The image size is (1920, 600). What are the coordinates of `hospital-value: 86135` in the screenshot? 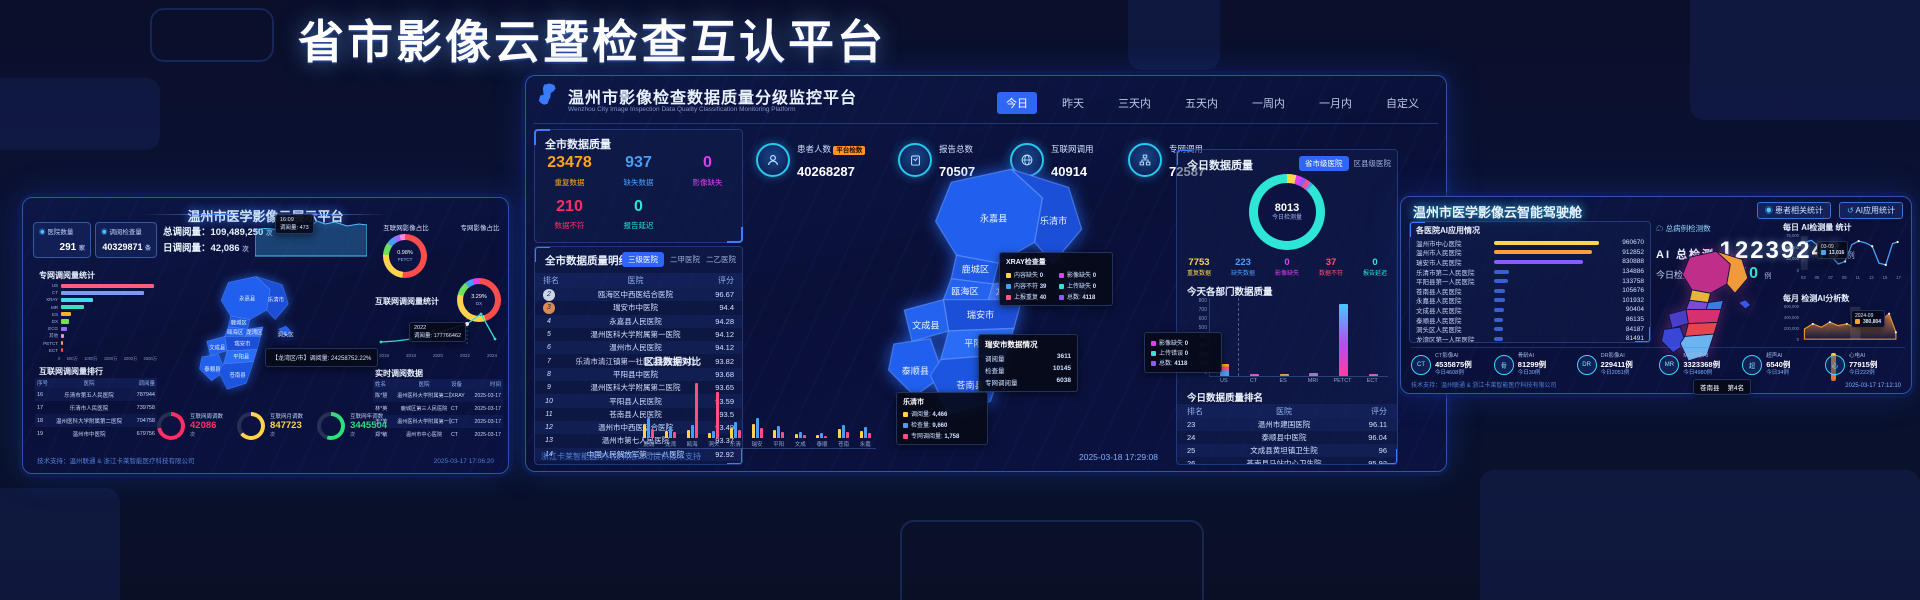 It's located at (1634, 320).